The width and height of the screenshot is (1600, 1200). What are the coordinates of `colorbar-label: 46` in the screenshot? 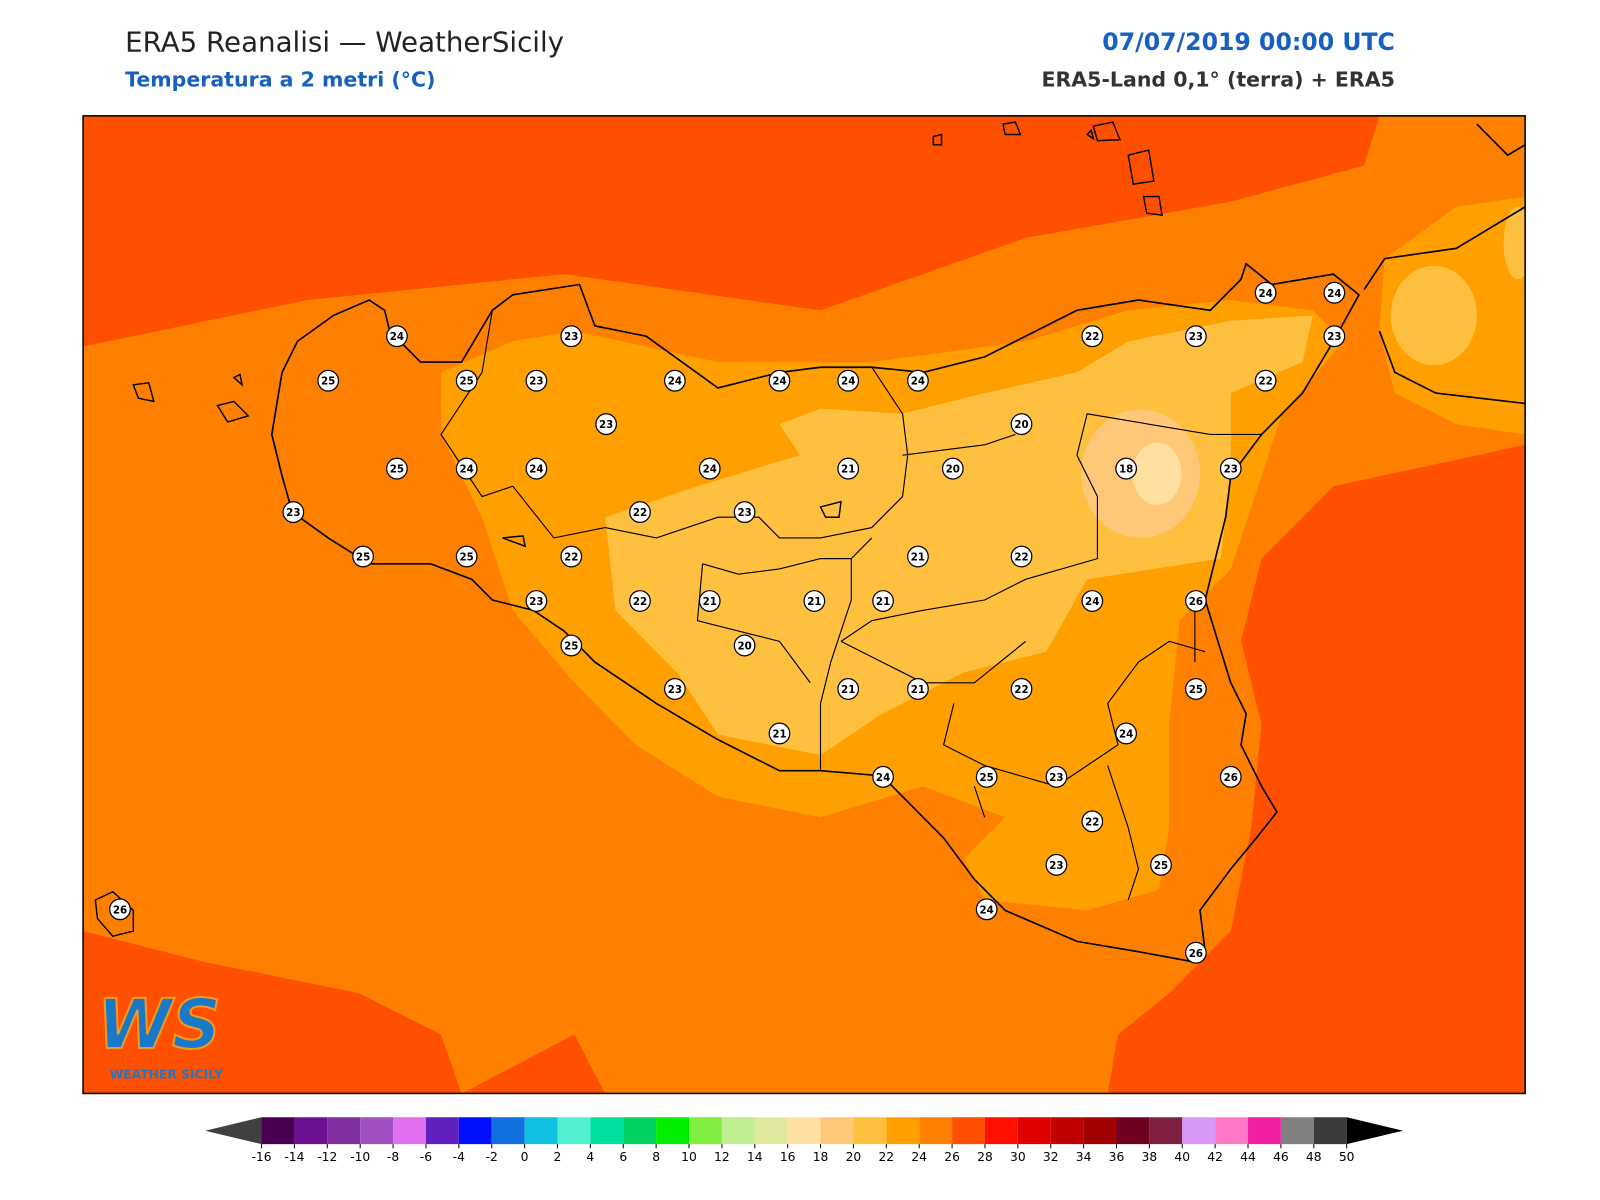 It's located at (1281, 1157).